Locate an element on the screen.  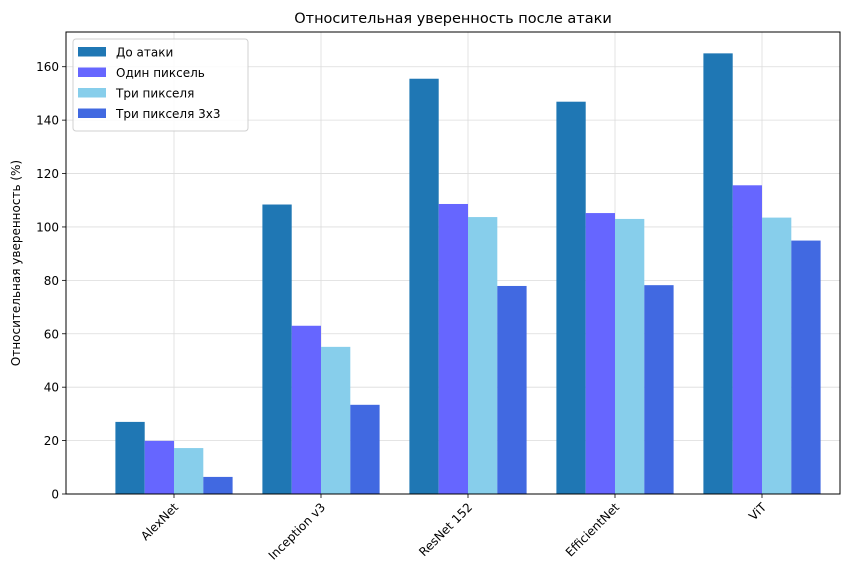
x-tick-label: ViT is located at coordinates (758, 512).